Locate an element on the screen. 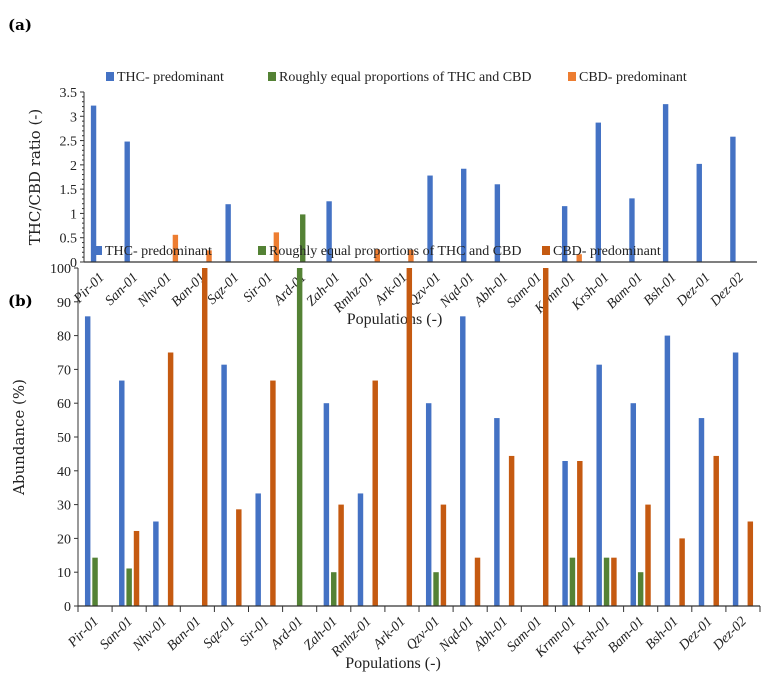 The height and width of the screenshot is (684, 769). y-tick-label: 80 is located at coordinates (64, 337).